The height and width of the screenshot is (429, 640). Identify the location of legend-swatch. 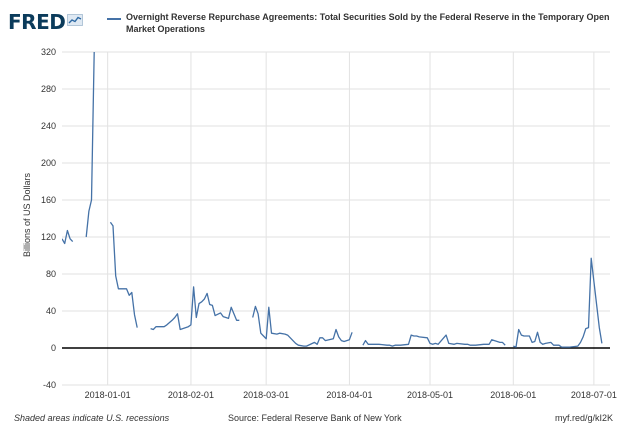
(114, 19).